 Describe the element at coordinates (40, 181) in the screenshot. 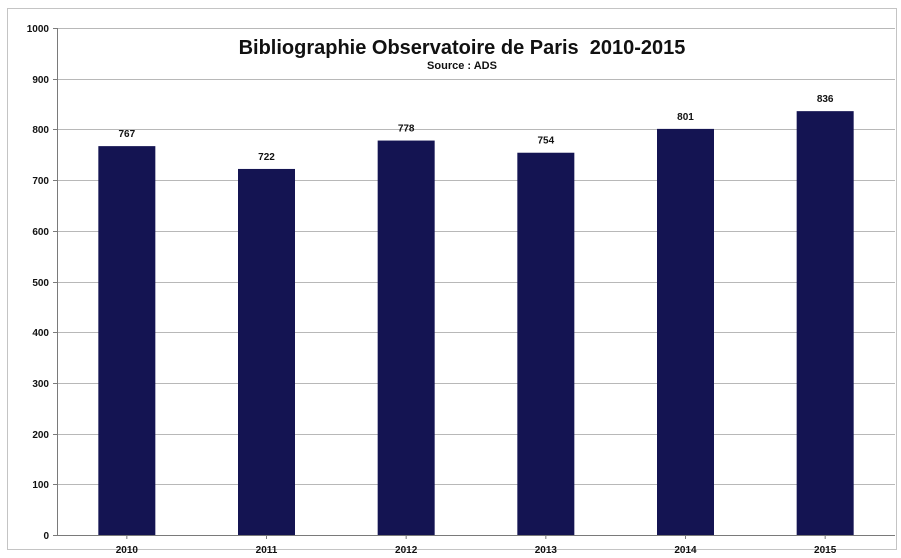

I see `y-tick-label: 700` at that location.